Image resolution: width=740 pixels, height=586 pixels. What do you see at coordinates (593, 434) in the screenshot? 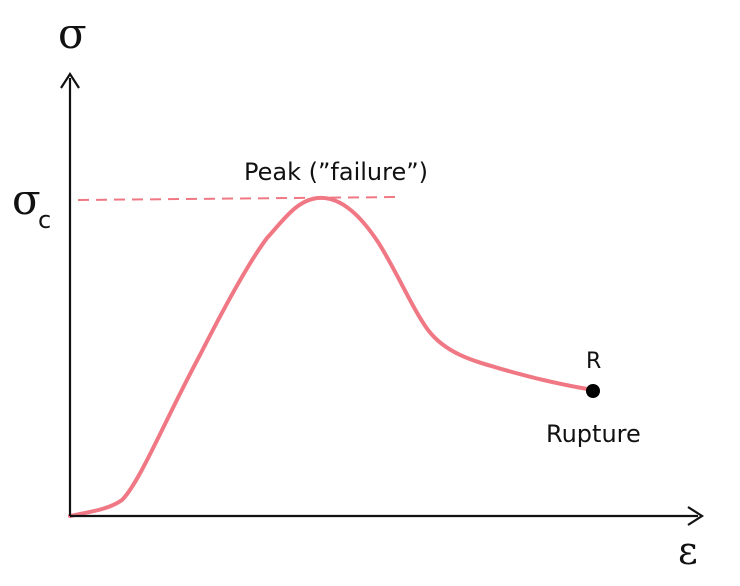
I see `rupture-label: Rupture` at bounding box center [593, 434].